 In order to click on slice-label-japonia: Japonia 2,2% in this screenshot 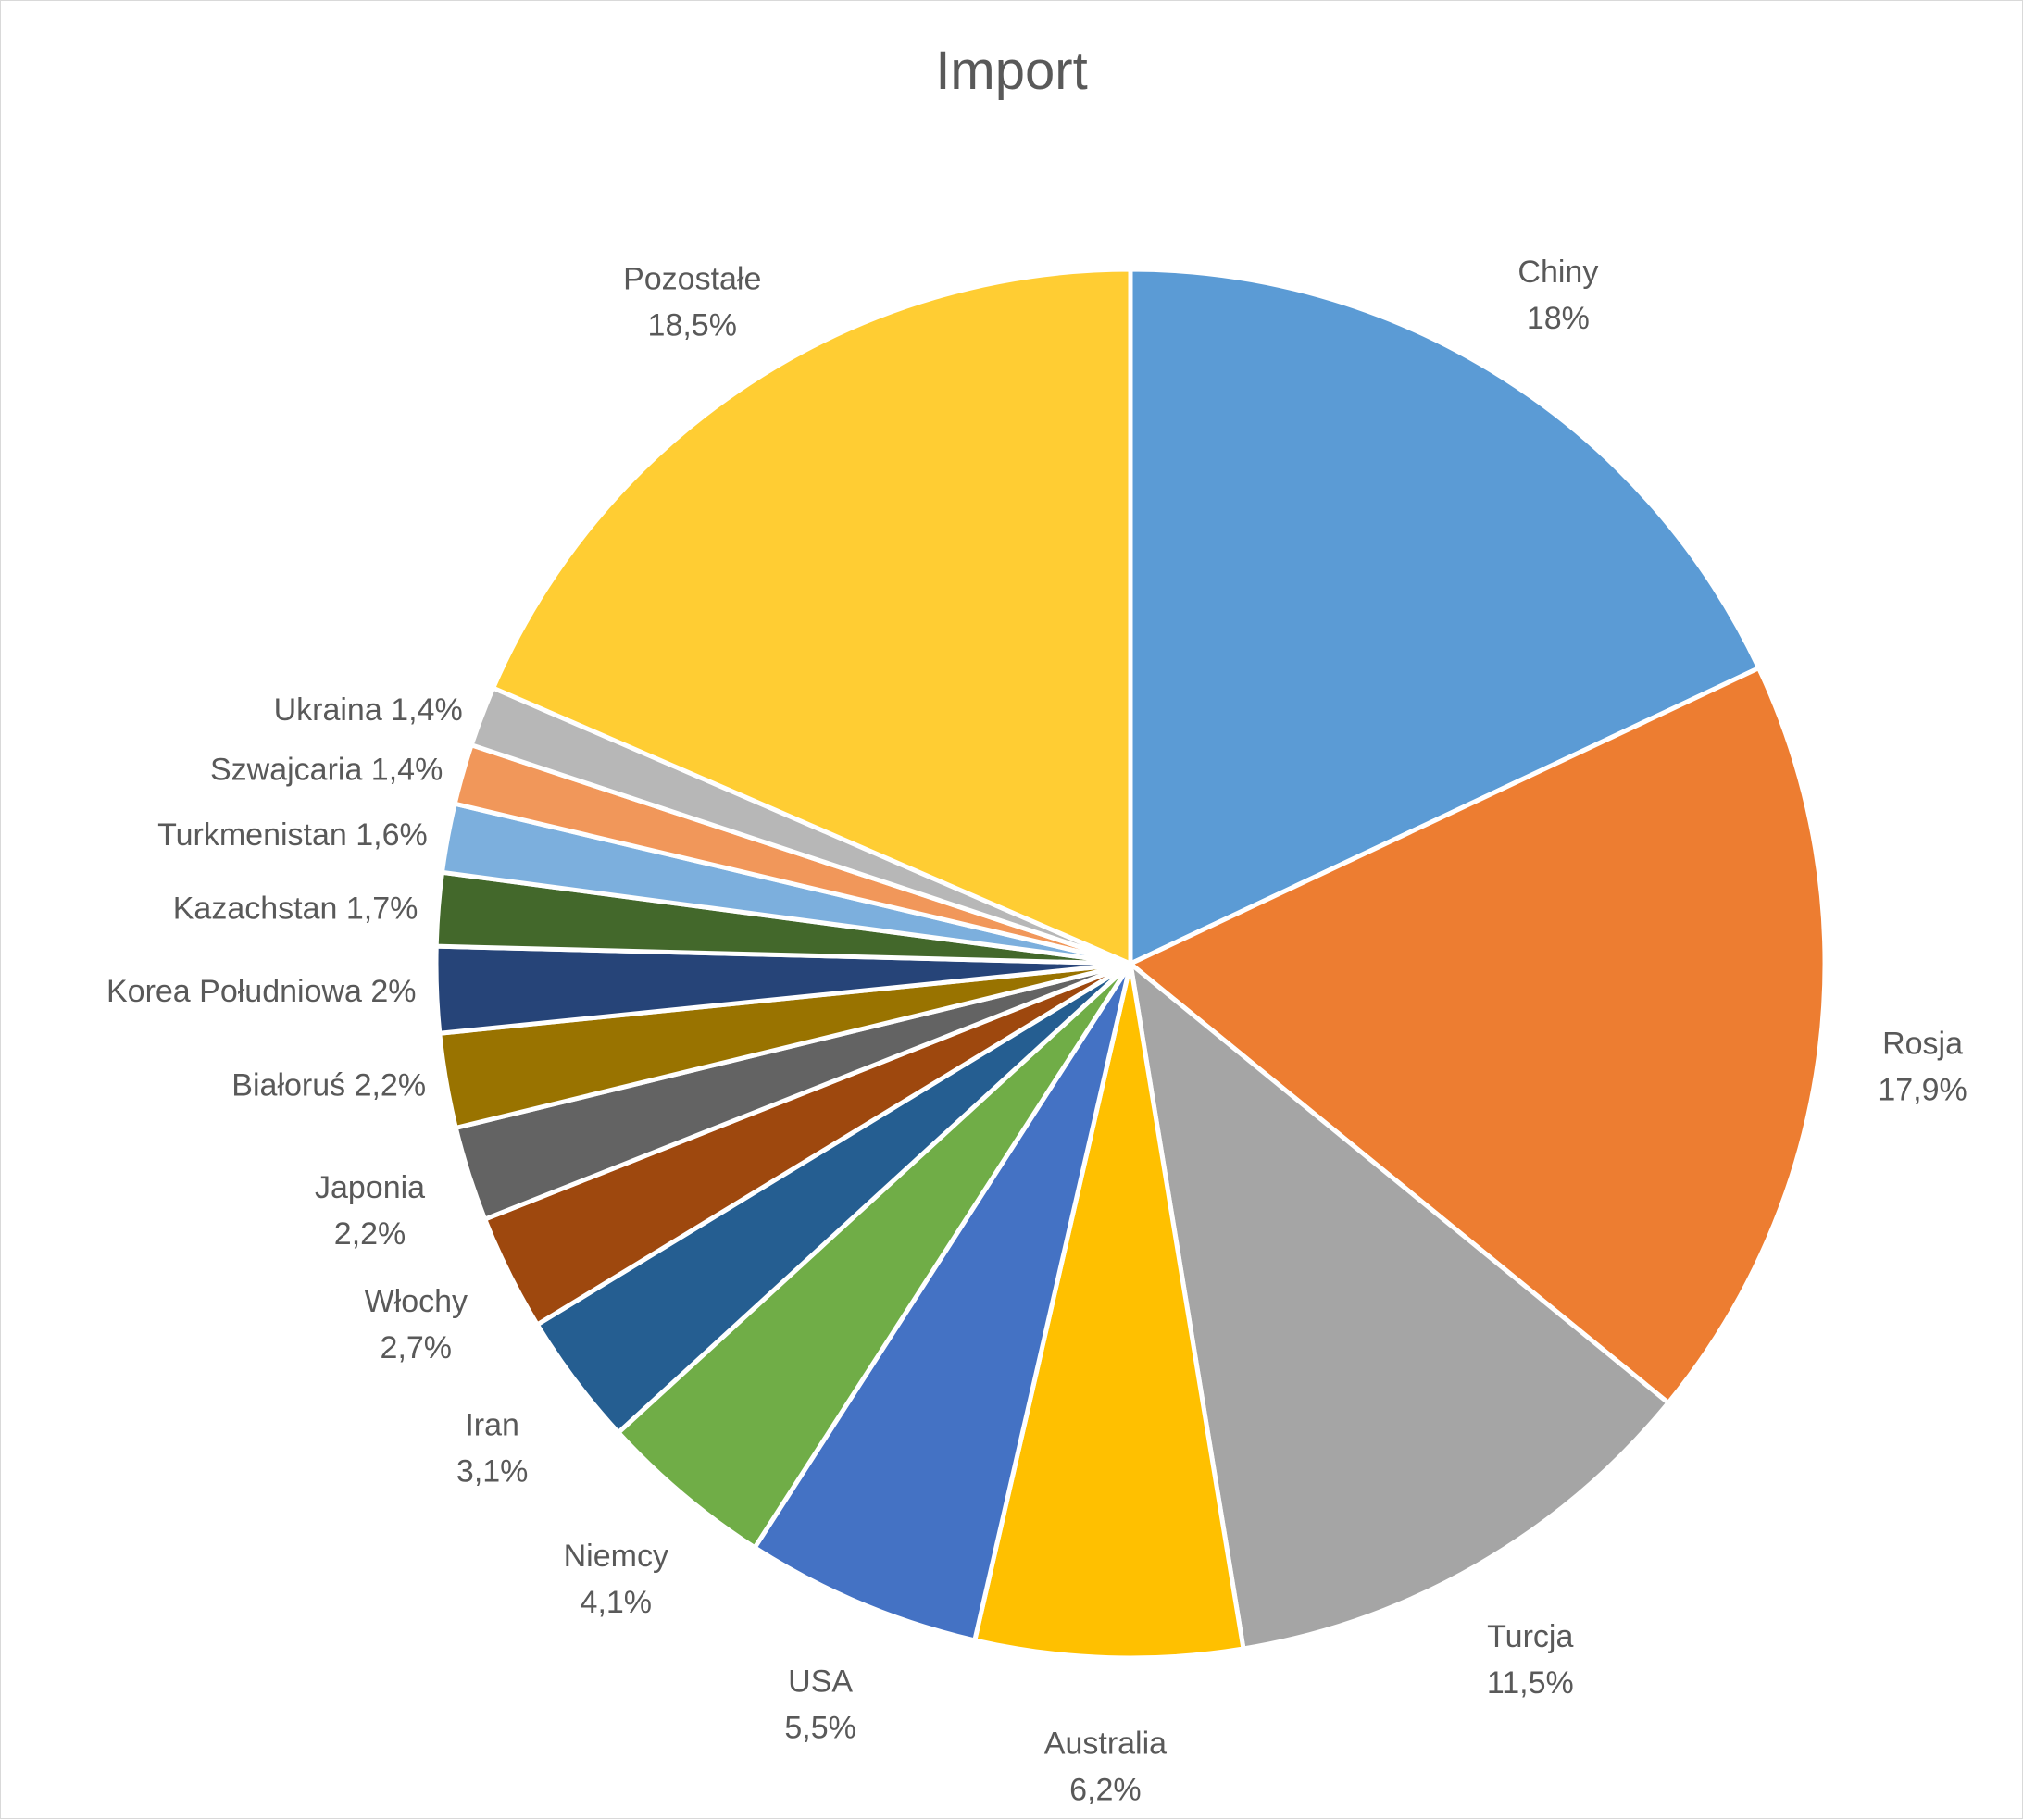, I will do `click(370, 1211)`.